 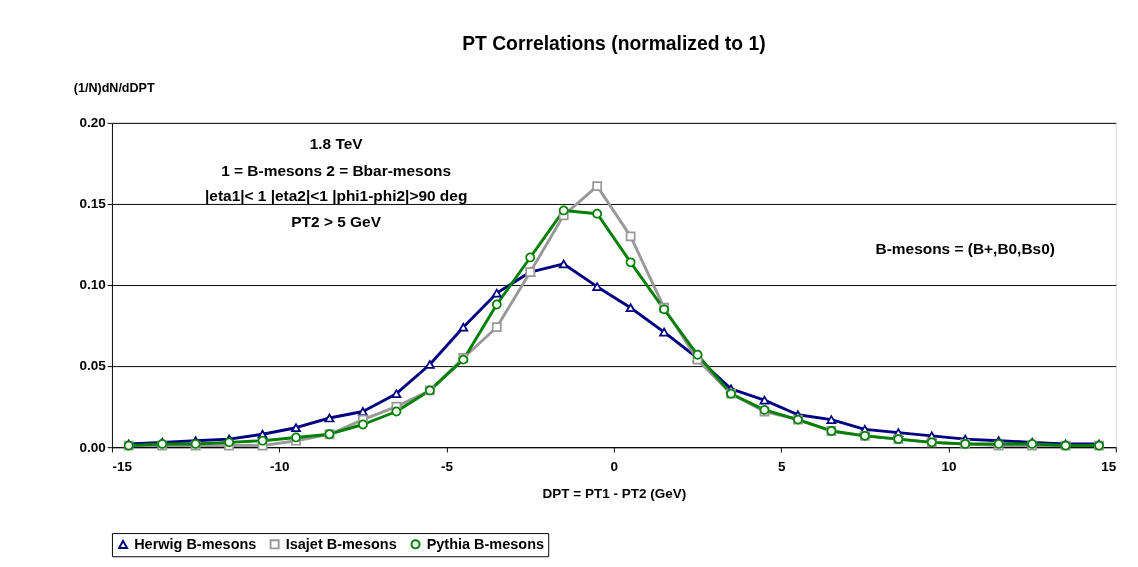 I want to click on y-tick-label: 0.05, so click(x=93, y=366).